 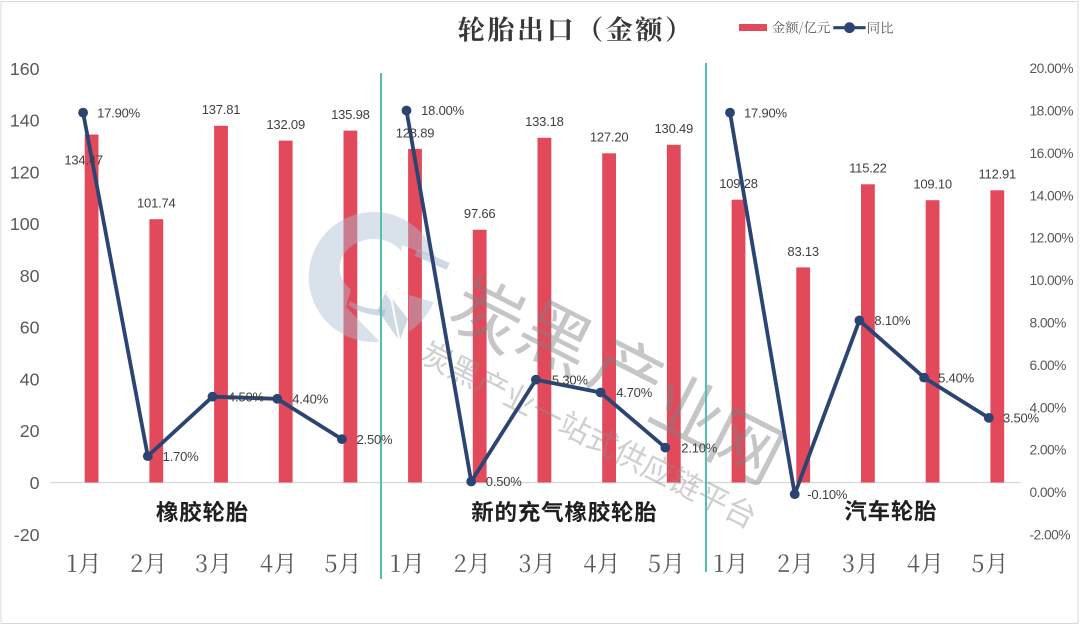 I want to click on svg-text: 4.50%, so click(x=246, y=396).